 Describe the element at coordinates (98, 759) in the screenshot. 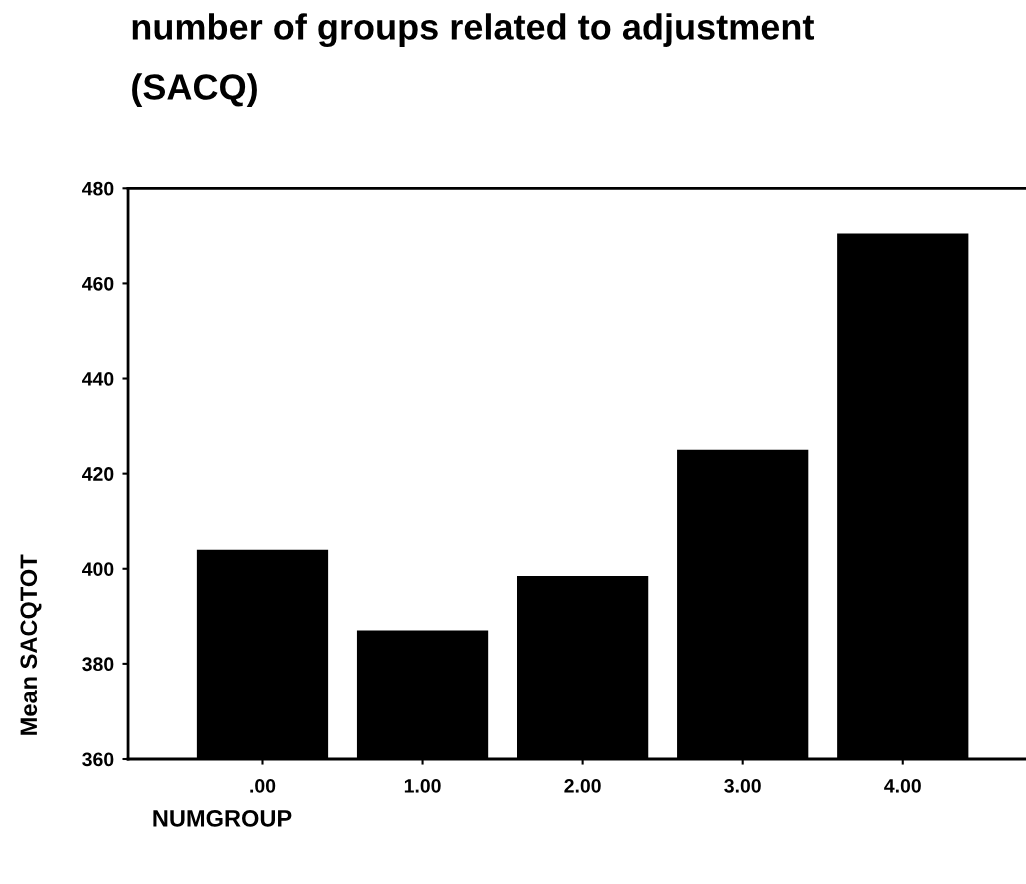

I see `y-tick-label: 360` at that location.